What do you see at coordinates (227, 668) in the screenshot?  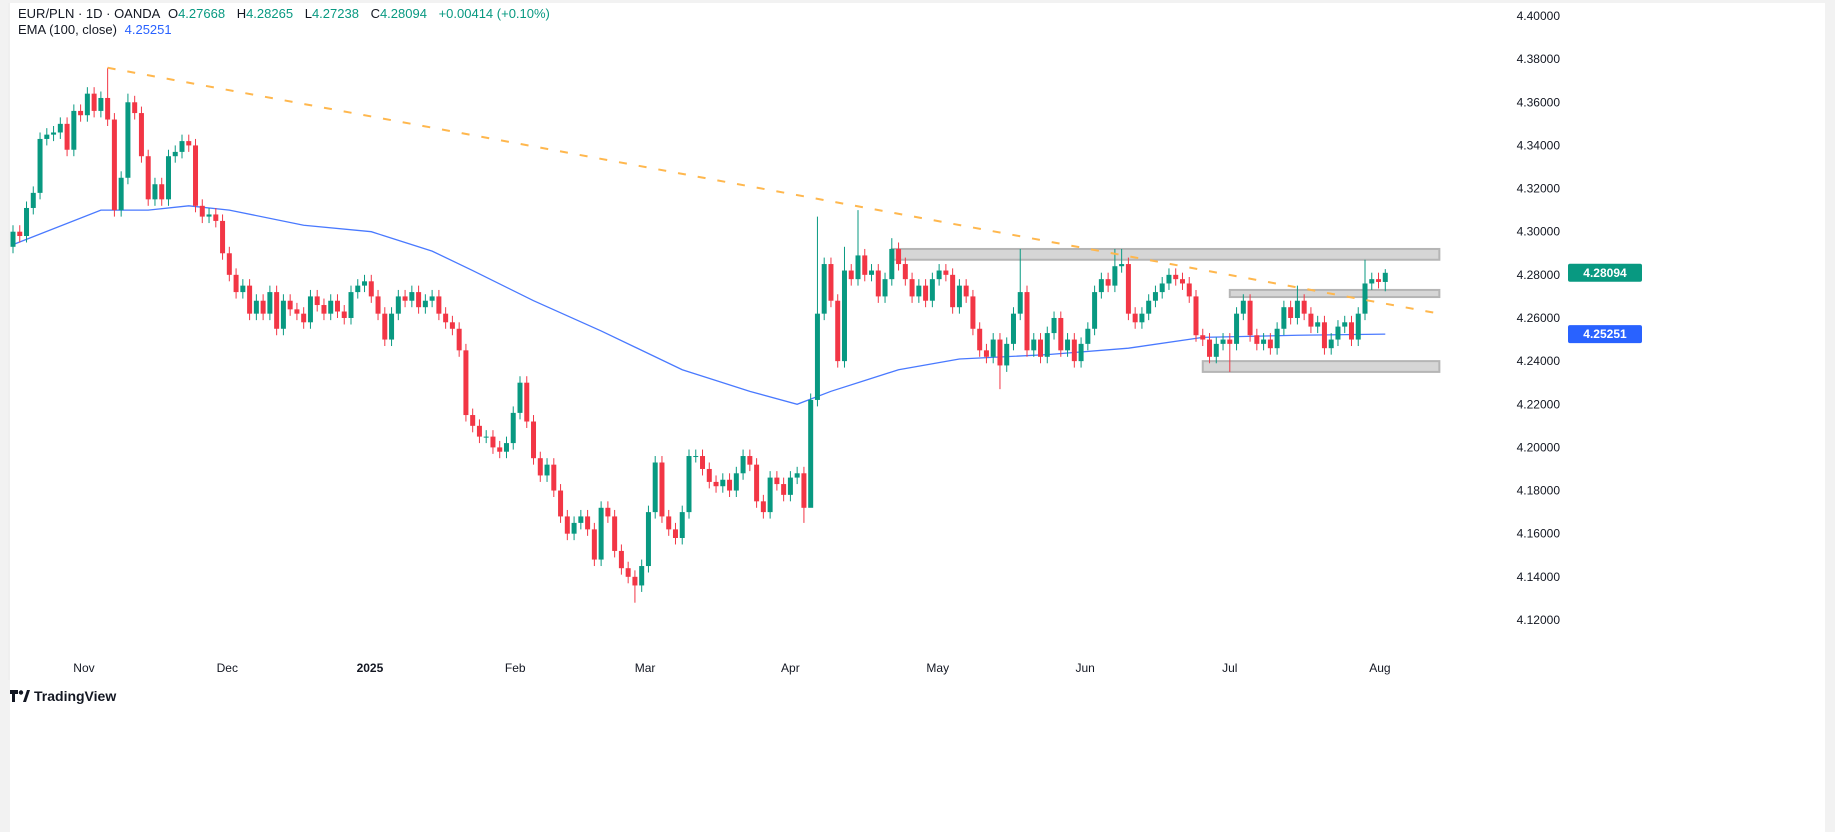 I see `x-tick-label: Dec` at bounding box center [227, 668].